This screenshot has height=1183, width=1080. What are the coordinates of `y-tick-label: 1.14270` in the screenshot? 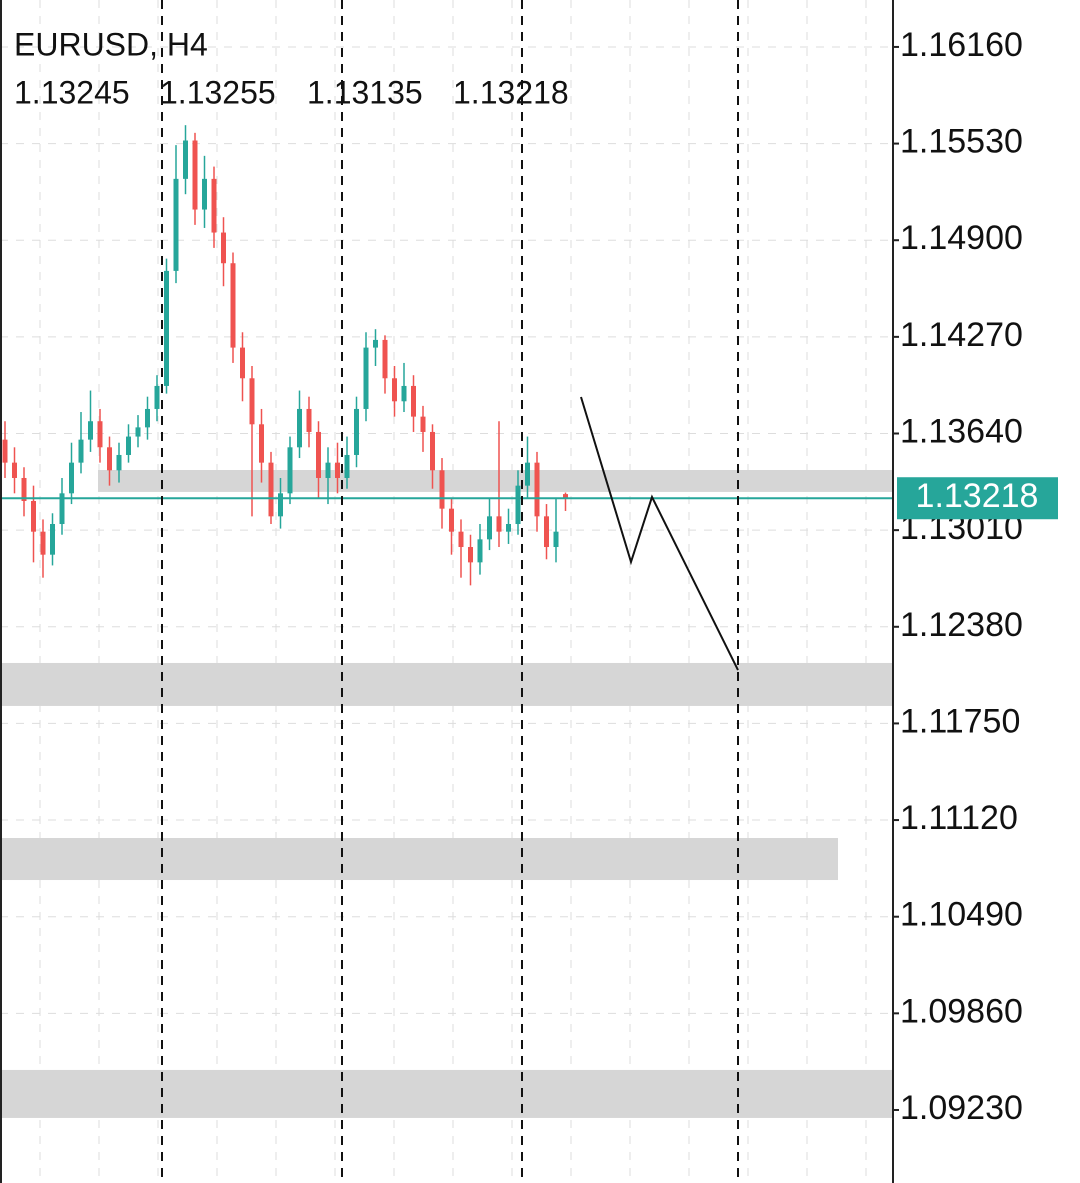 It's located at (961, 335).